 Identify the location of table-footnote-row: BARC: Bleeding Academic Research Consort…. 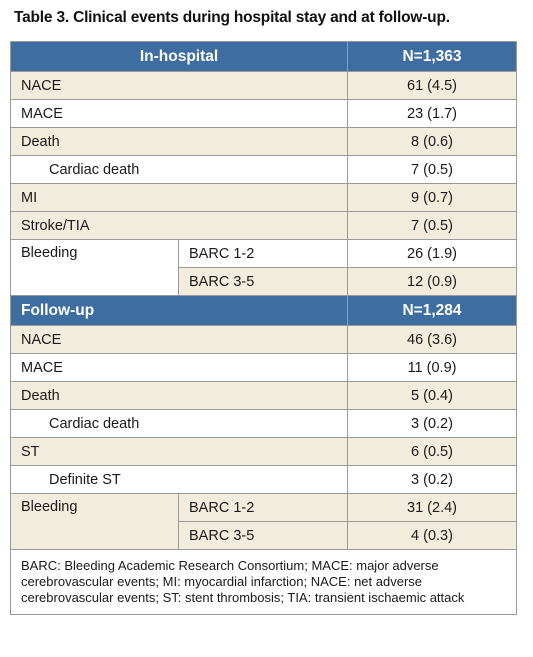
(263, 582).